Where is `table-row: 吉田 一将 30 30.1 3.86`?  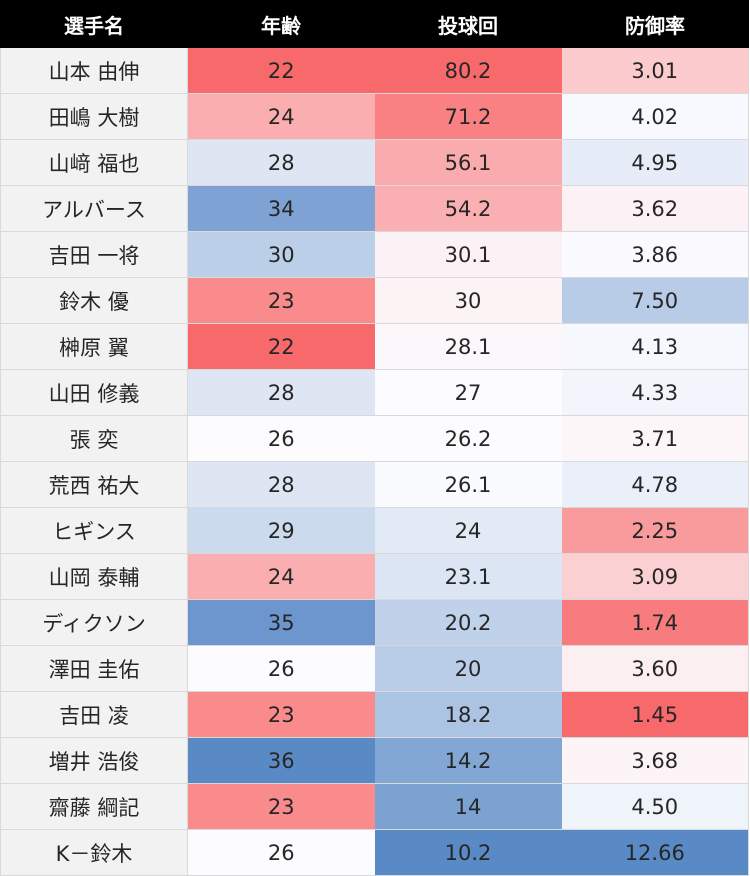
table-row: 吉田 一将 30 30.1 3.86 is located at coordinates (374, 254).